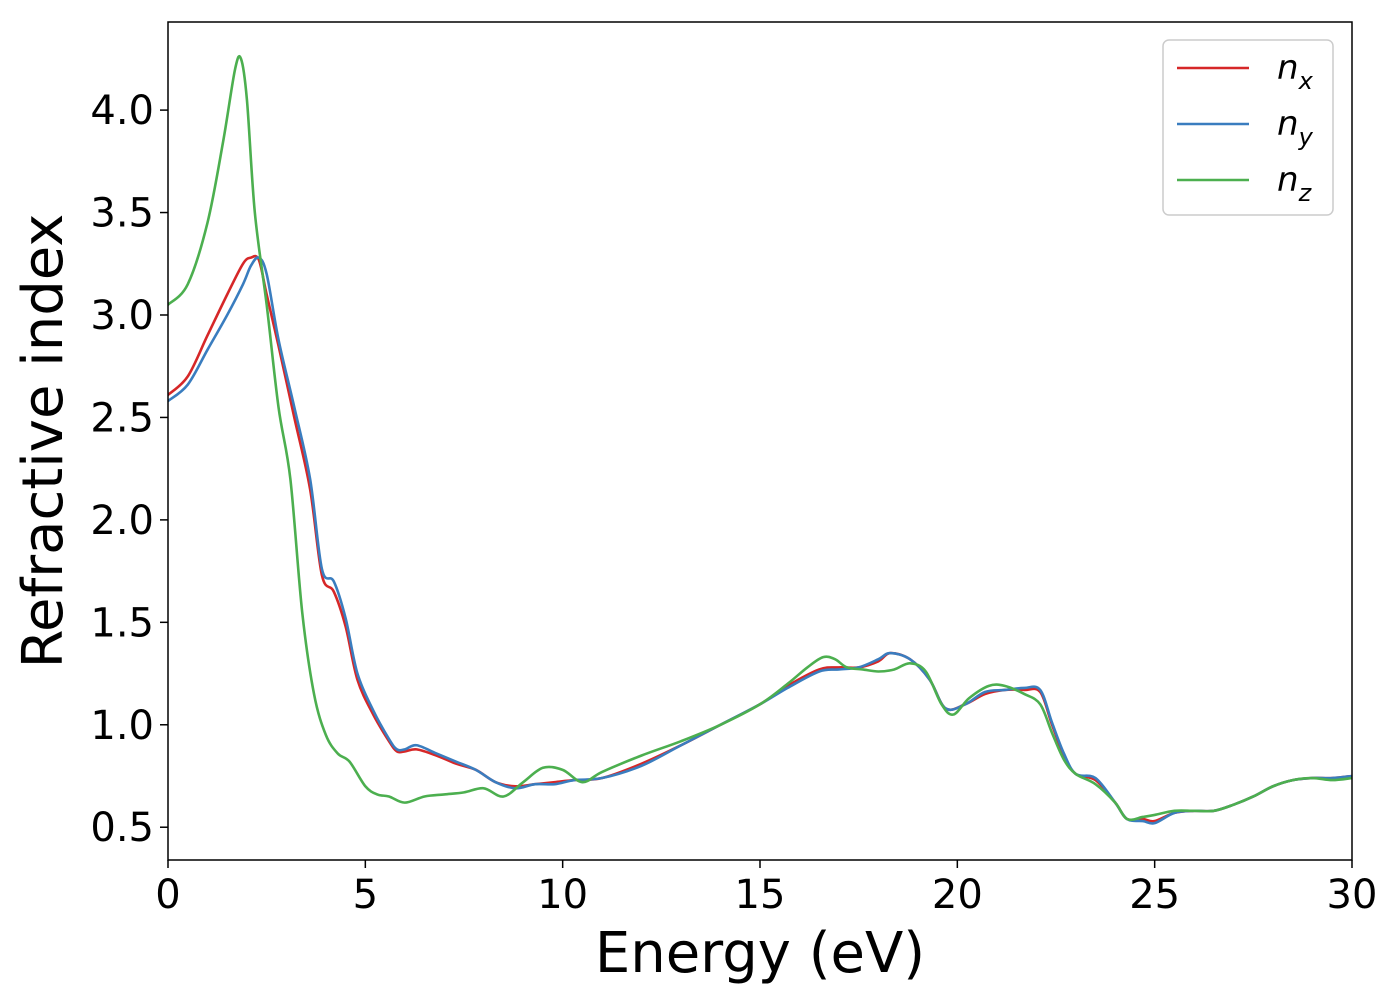 Image resolution: width=1400 pixels, height=1000 pixels. Describe the element at coordinates (760, 895) in the screenshot. I see `x-tick-label: 15` at that location.